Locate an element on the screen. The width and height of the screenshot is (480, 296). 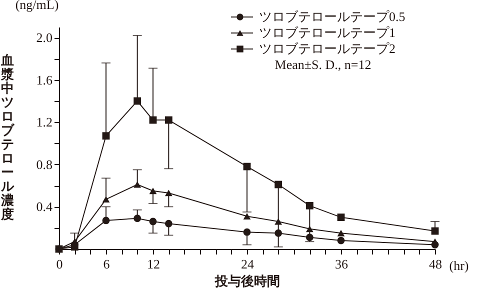
x-axis-title: 投与後時間 is located at coordinates (247, 281).